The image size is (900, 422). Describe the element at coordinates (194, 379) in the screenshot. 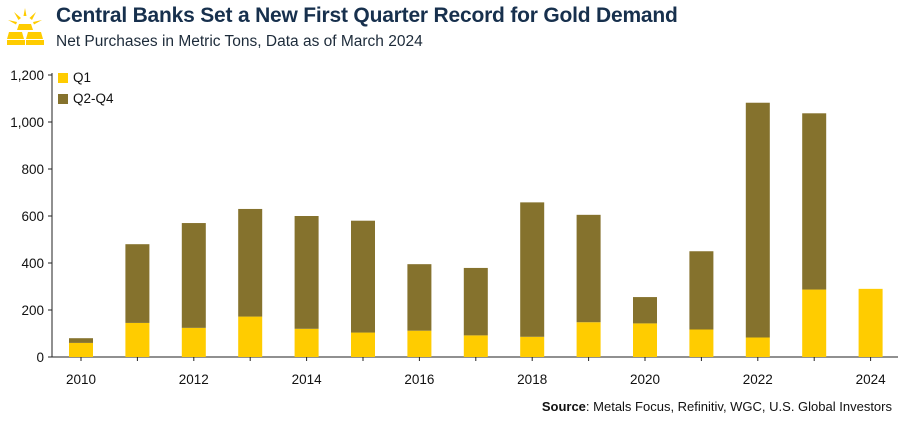

I see `x-tick-label: 2012` at that location.